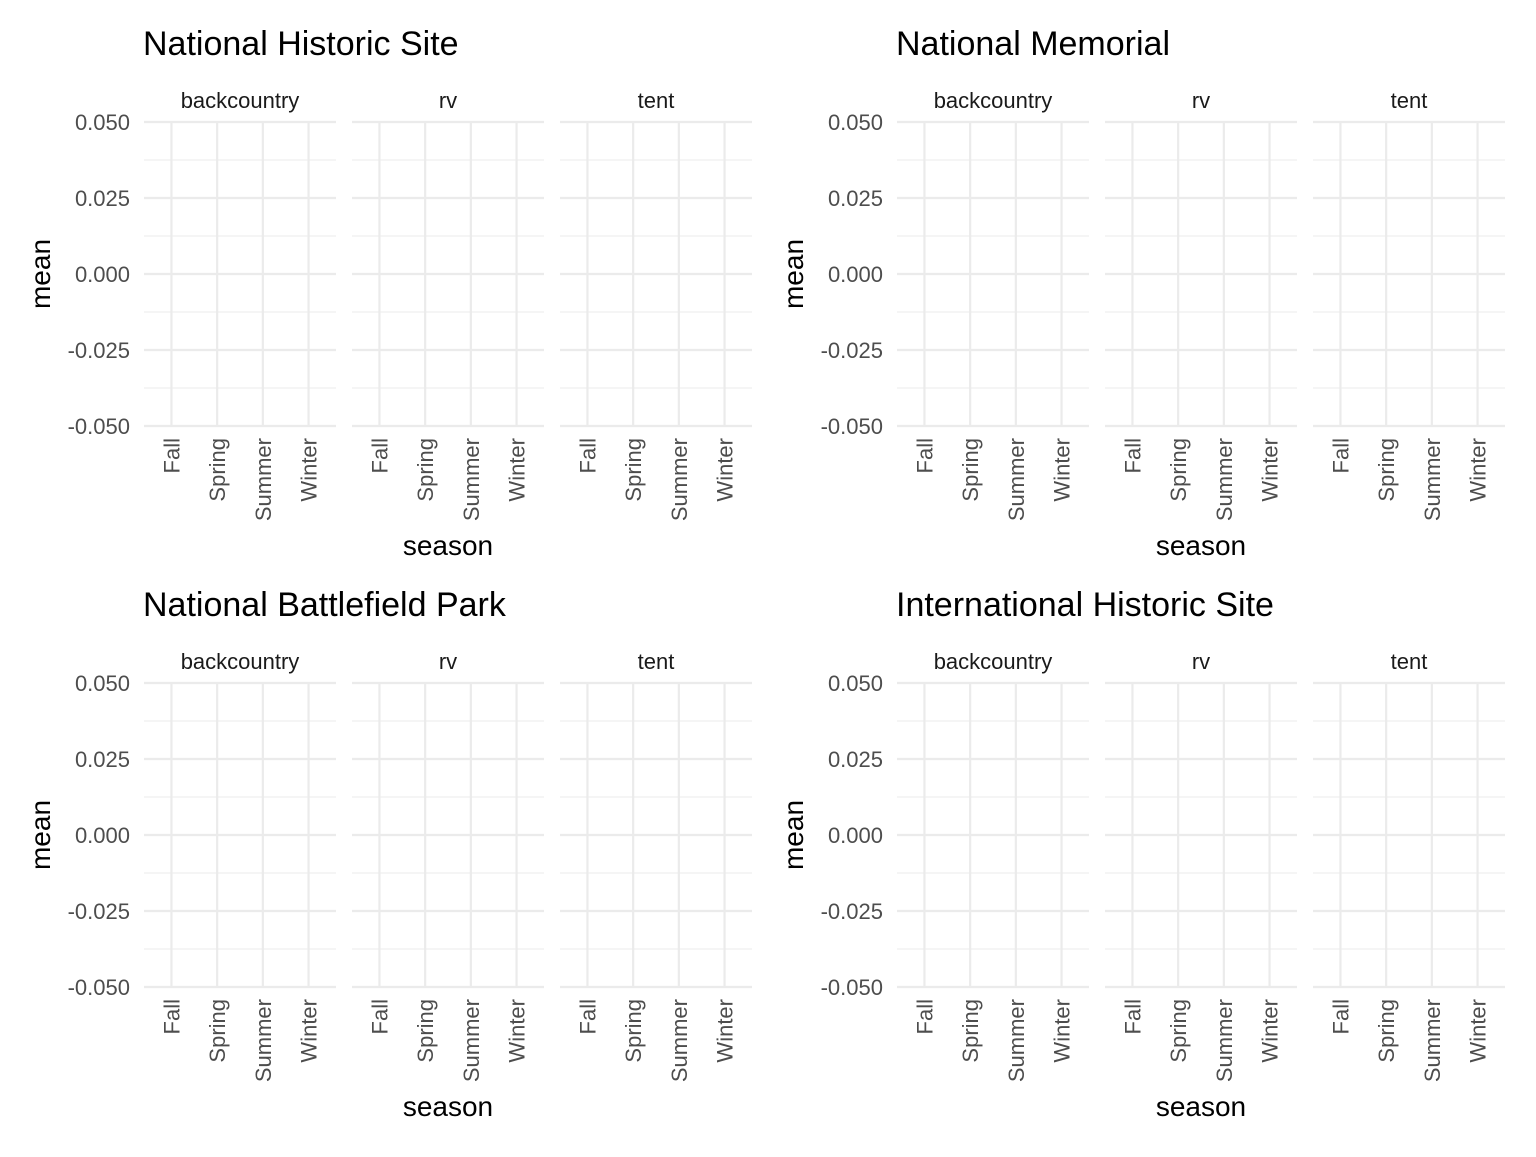 The width and height of the screenshot is (1536, 1157). I want to click on chart-title: National Historic Site, so click(301, 44).